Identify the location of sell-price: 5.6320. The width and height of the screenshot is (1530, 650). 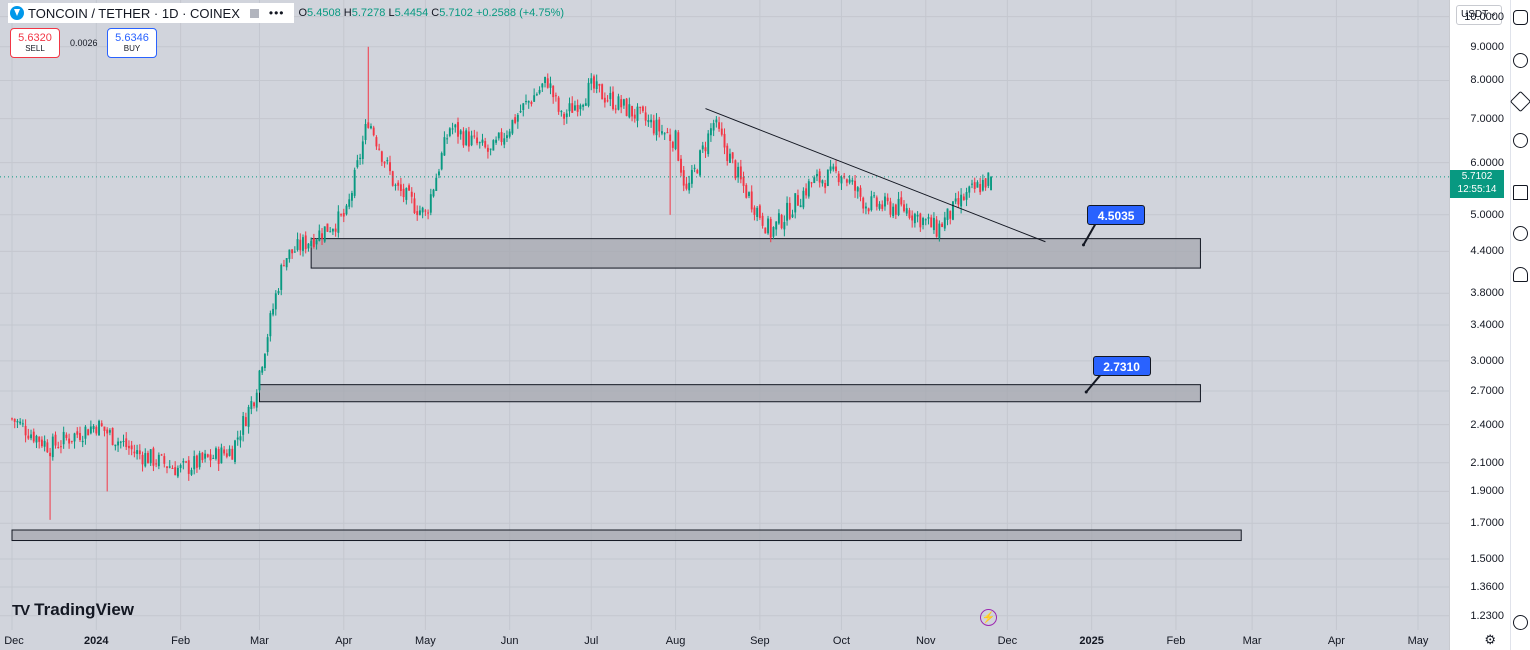
(35, 38).